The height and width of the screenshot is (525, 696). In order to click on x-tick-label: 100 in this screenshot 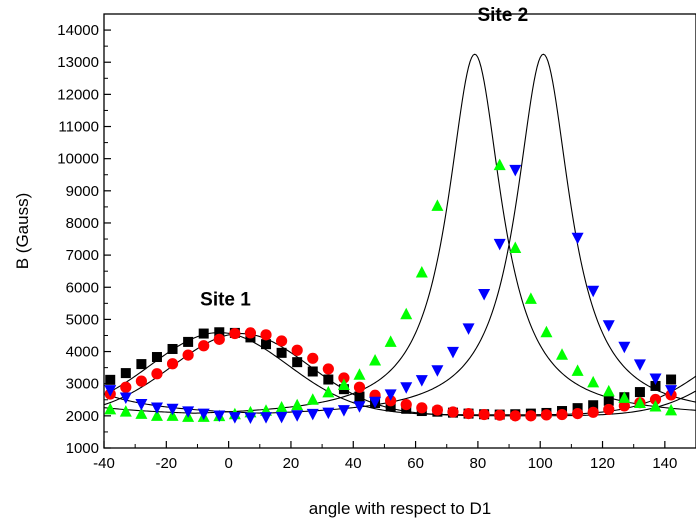, I will do `click(540, 463)`.